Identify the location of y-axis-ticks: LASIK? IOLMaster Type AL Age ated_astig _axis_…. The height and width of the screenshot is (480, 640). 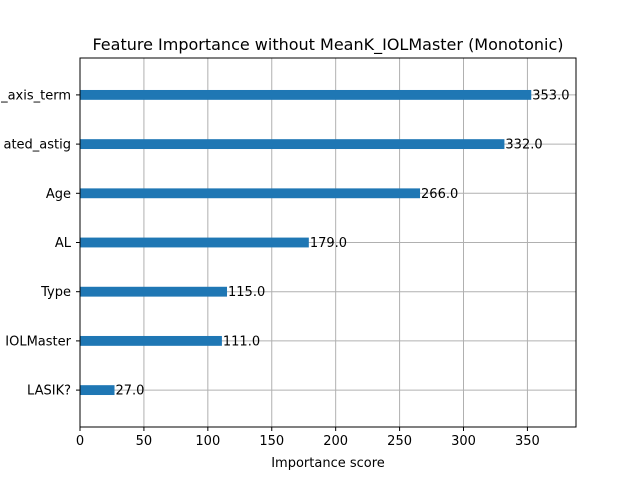
(40, 243).